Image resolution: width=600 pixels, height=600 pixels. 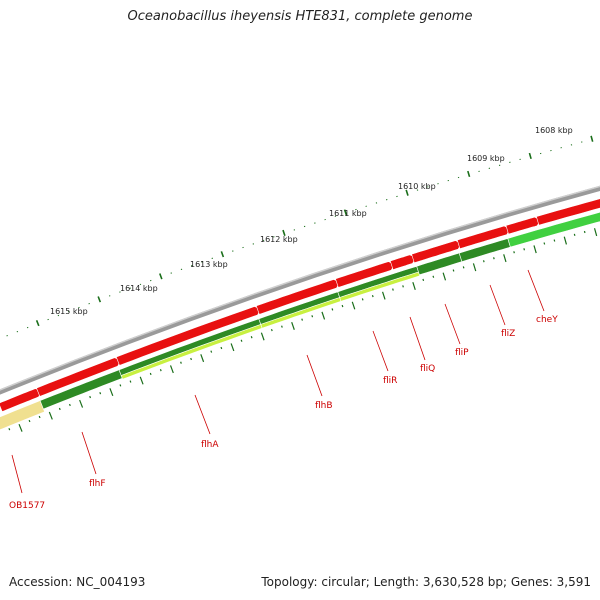 I want to click on reverse-cds-cheY, so click(x=553, y=227).